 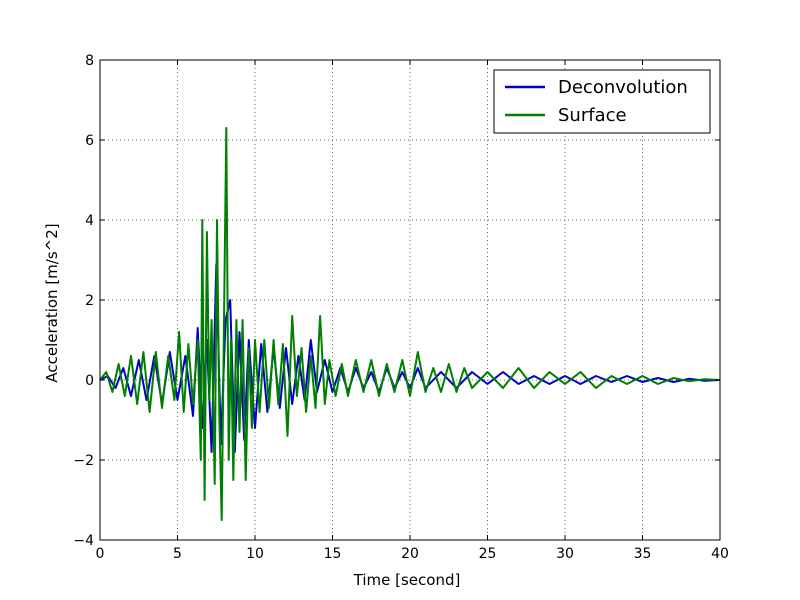 I want to click on x-tick-label: 35, so click(x=643, y=554).